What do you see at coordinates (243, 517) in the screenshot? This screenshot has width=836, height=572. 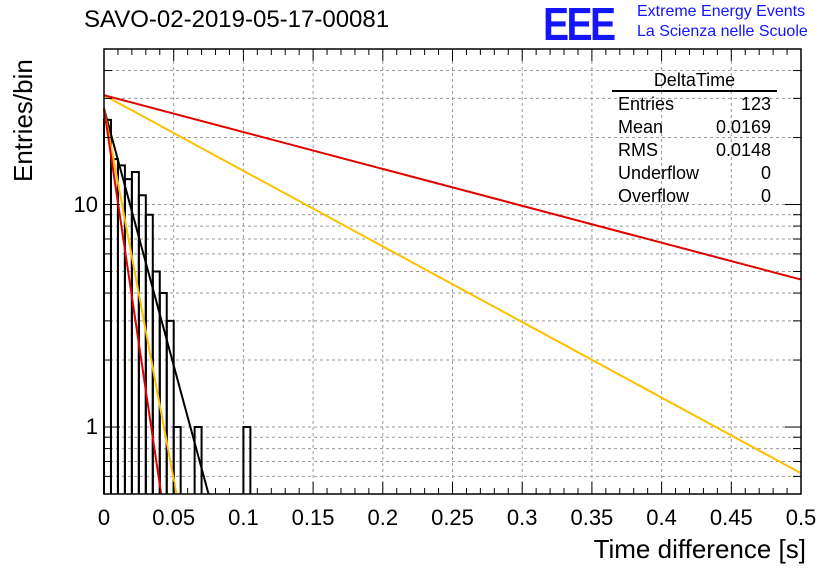 I see `x-tick-label: 0.1` at bounding box center [243, 517].